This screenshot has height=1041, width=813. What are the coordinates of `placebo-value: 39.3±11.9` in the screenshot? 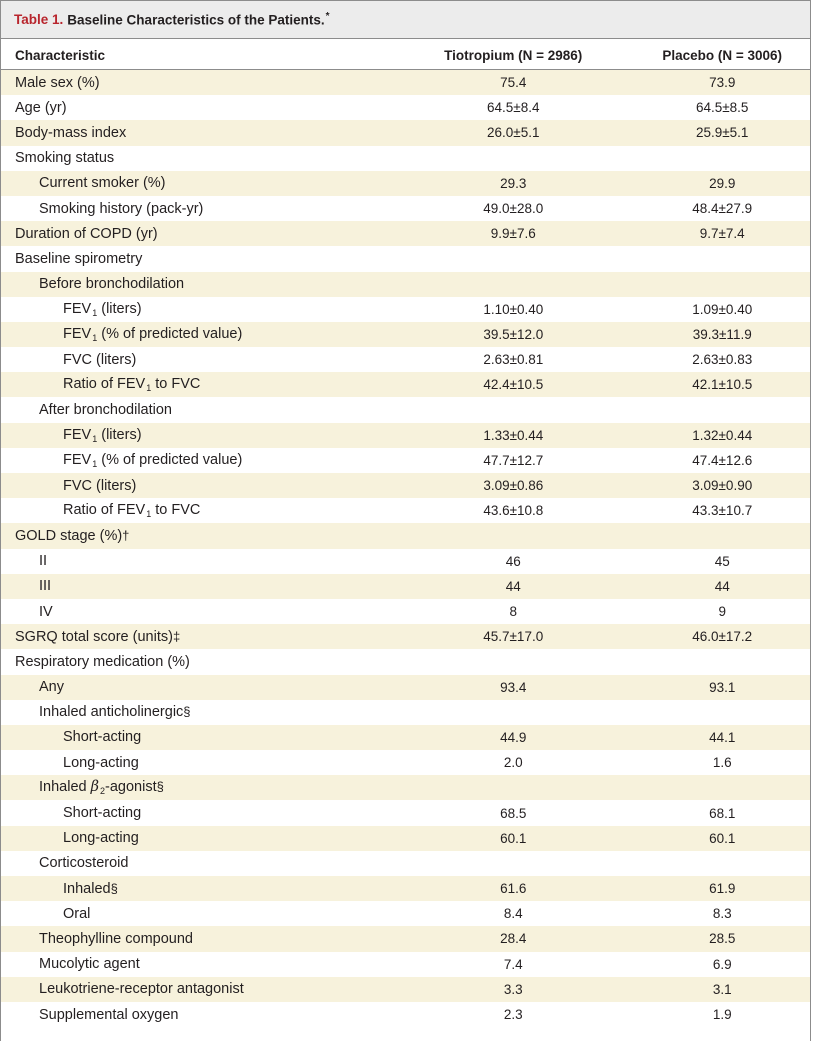 It's located at (722, 334).